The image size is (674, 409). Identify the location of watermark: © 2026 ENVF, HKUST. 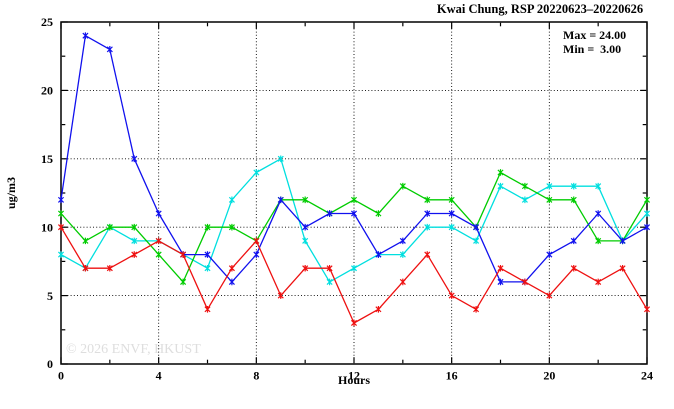
(133, 349).